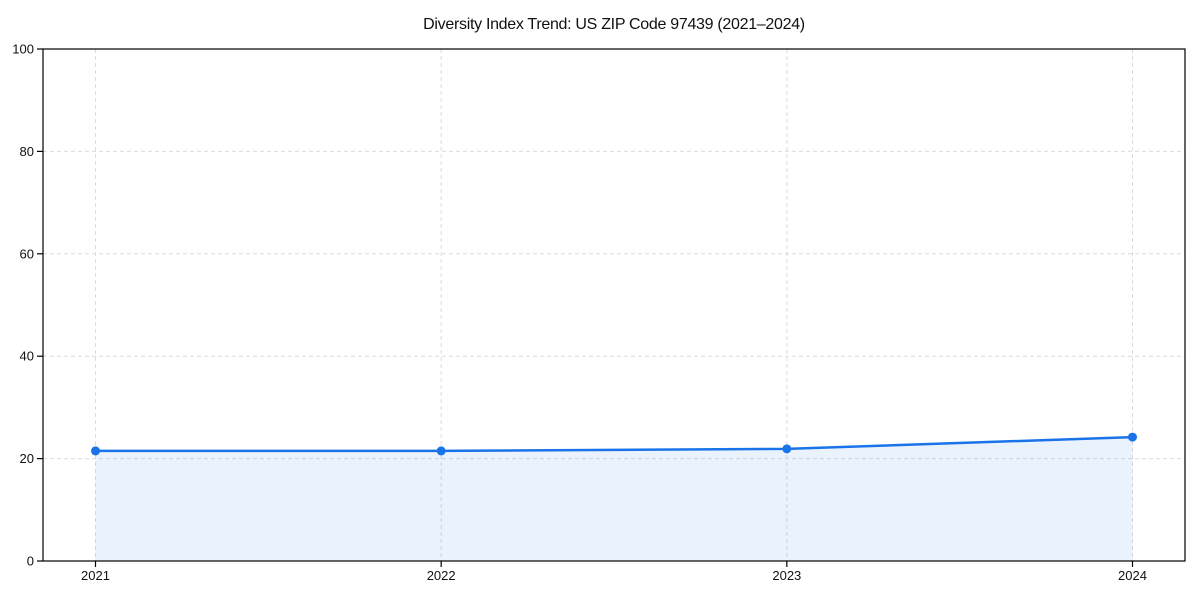 This screenshot has height=600, width=1200. What do you see at coordinates (614, 444) in the screenshot?
I see `trend-line` at bounding box center [614, 444].